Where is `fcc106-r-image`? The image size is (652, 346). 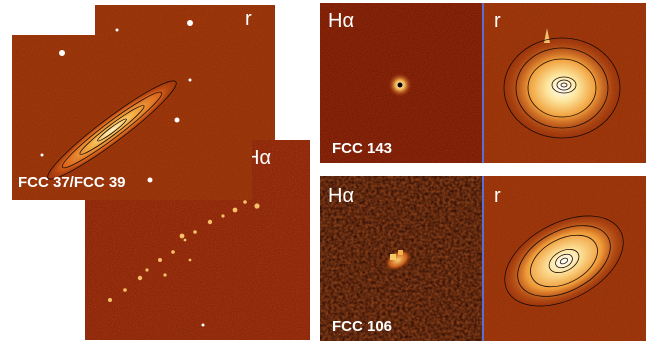 fcc106-r-image is located at coordinates (565, 258).